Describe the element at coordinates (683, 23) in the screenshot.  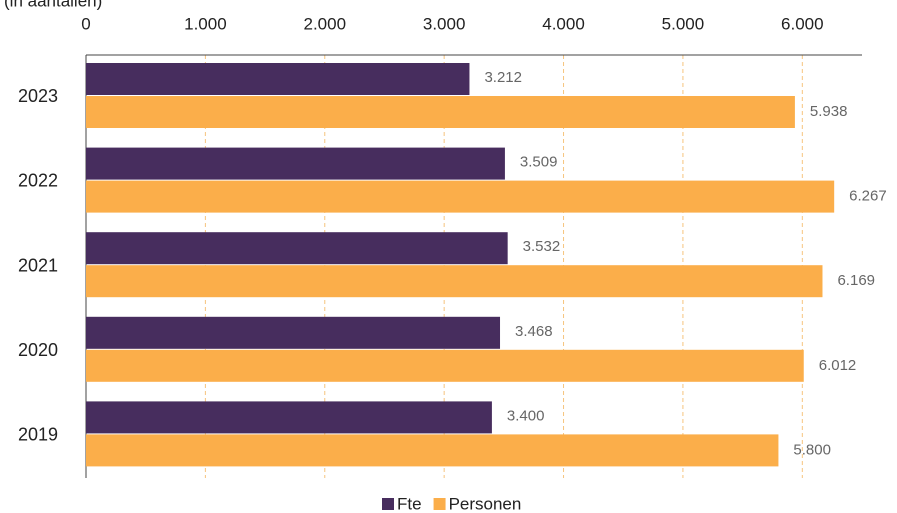
I see `x-tick-label: 5.000` at that location.